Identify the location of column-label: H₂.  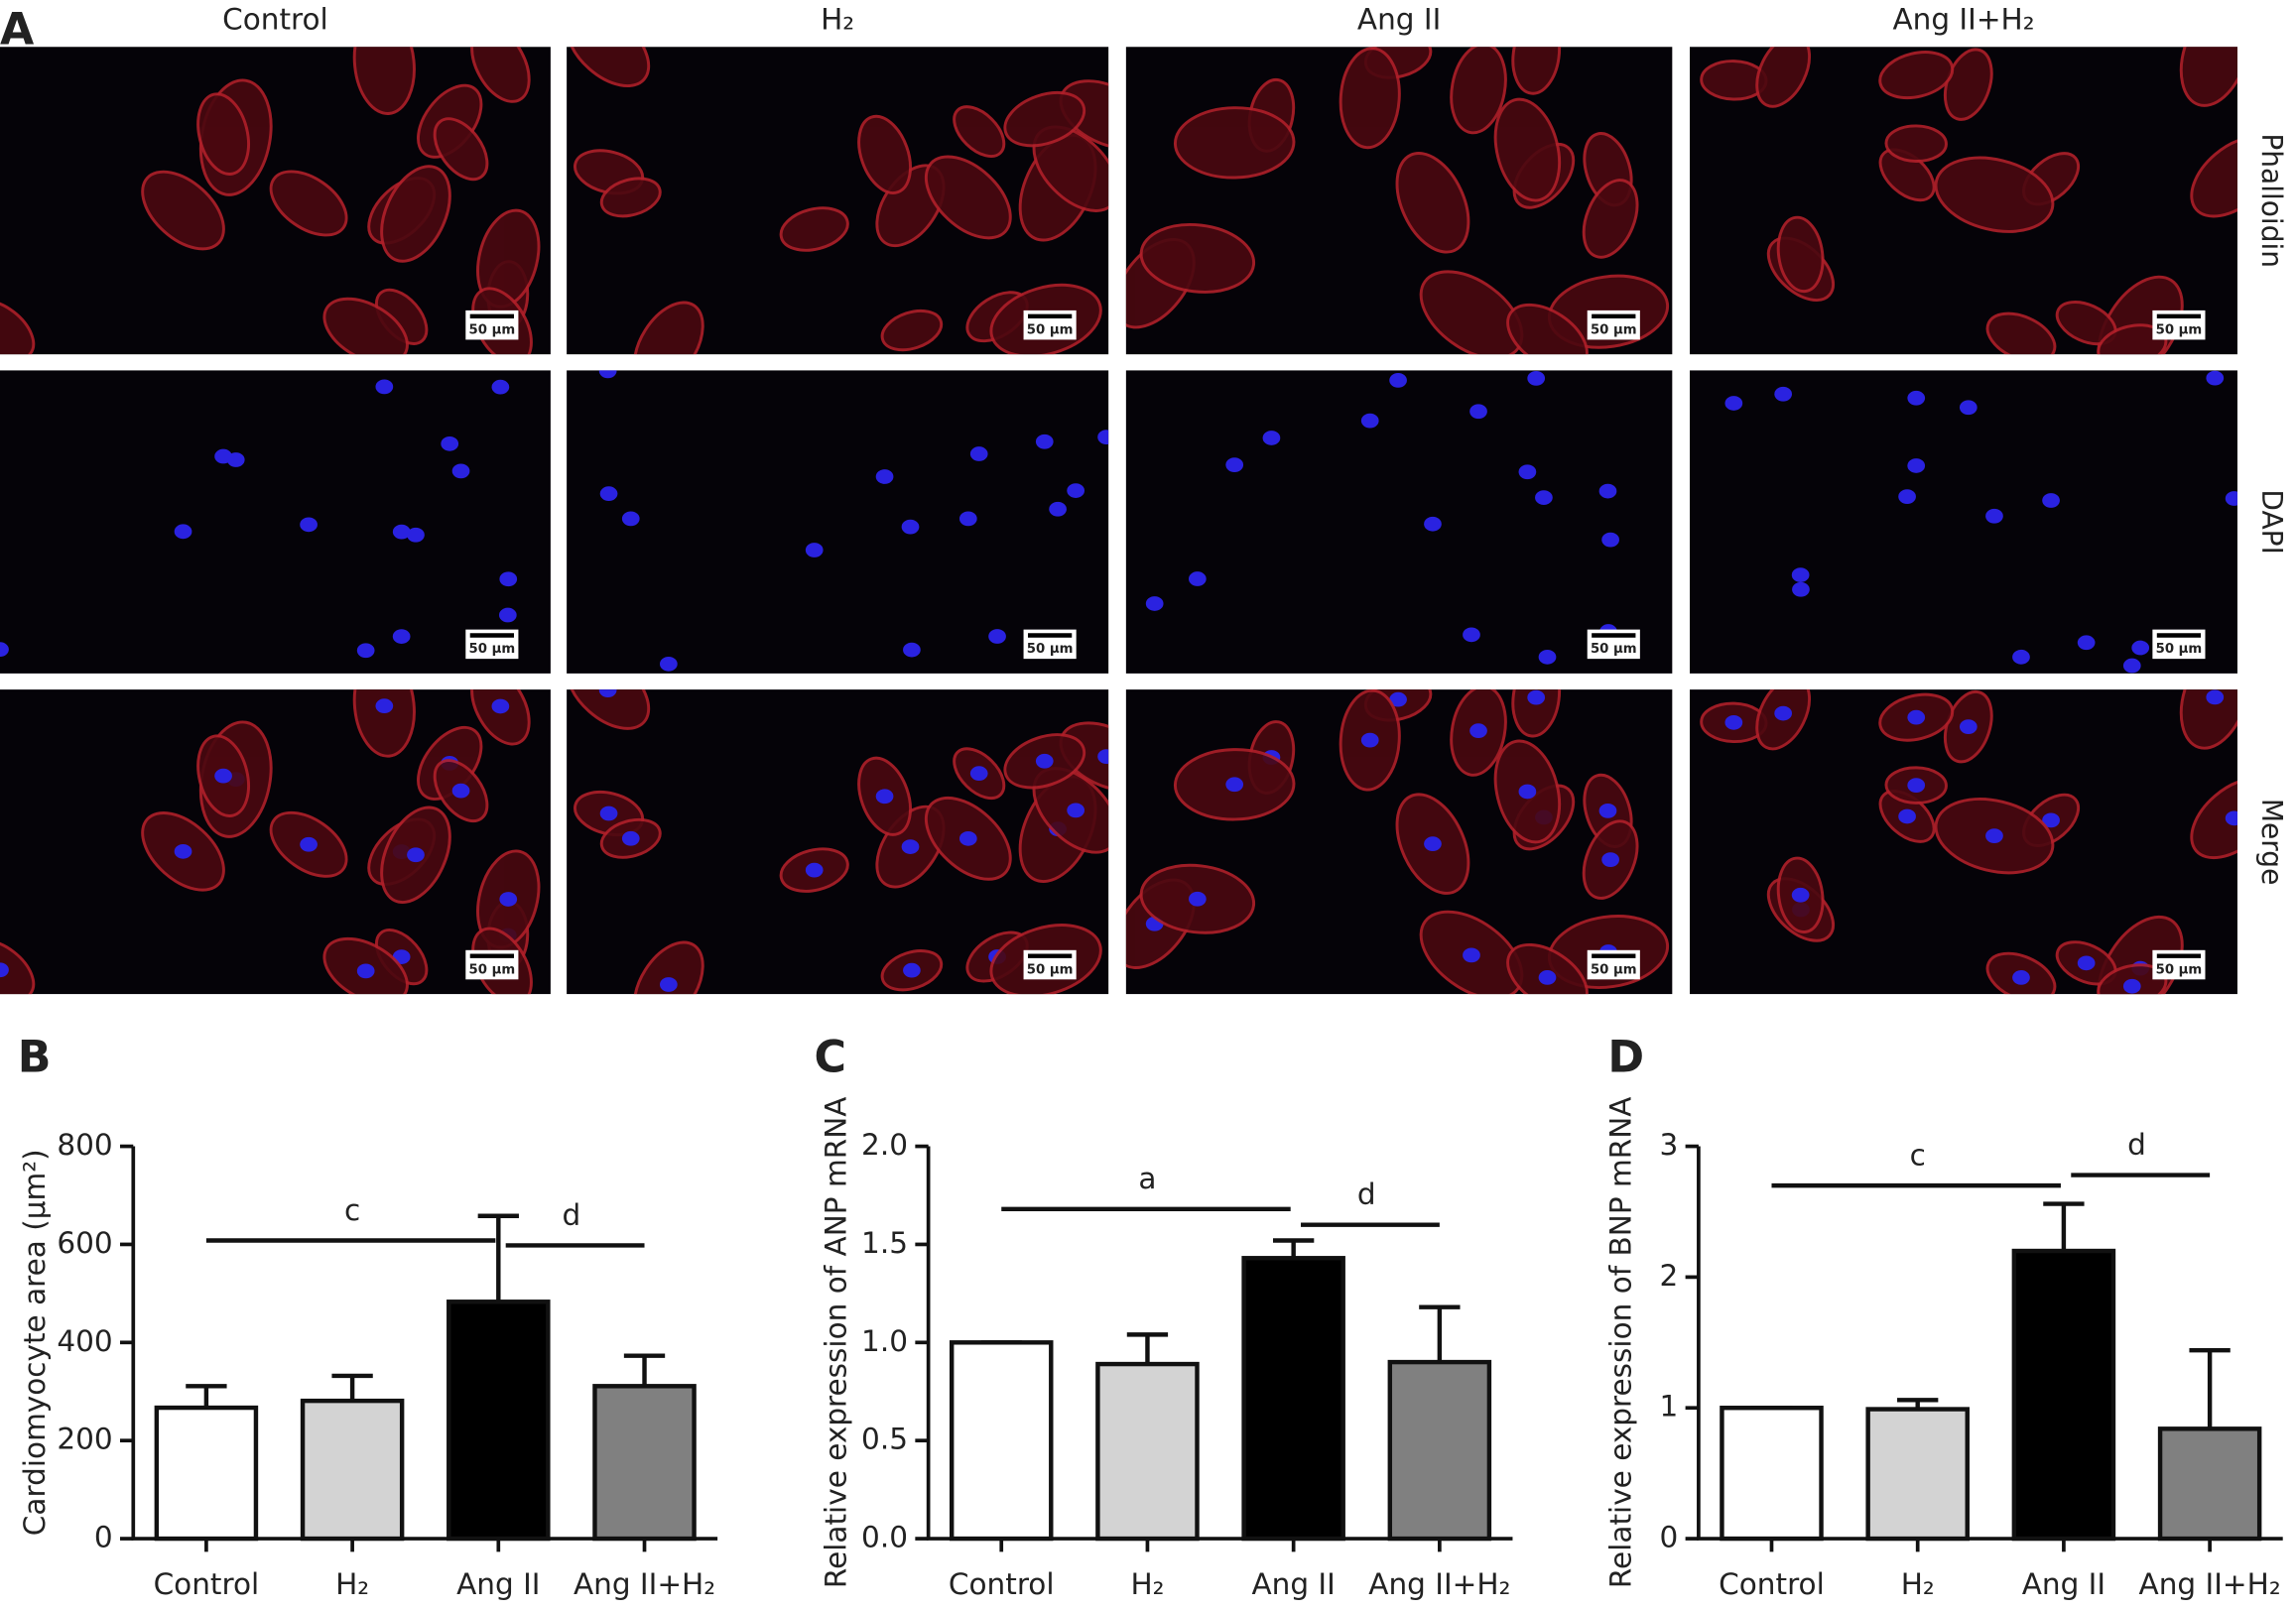
(838, 20).